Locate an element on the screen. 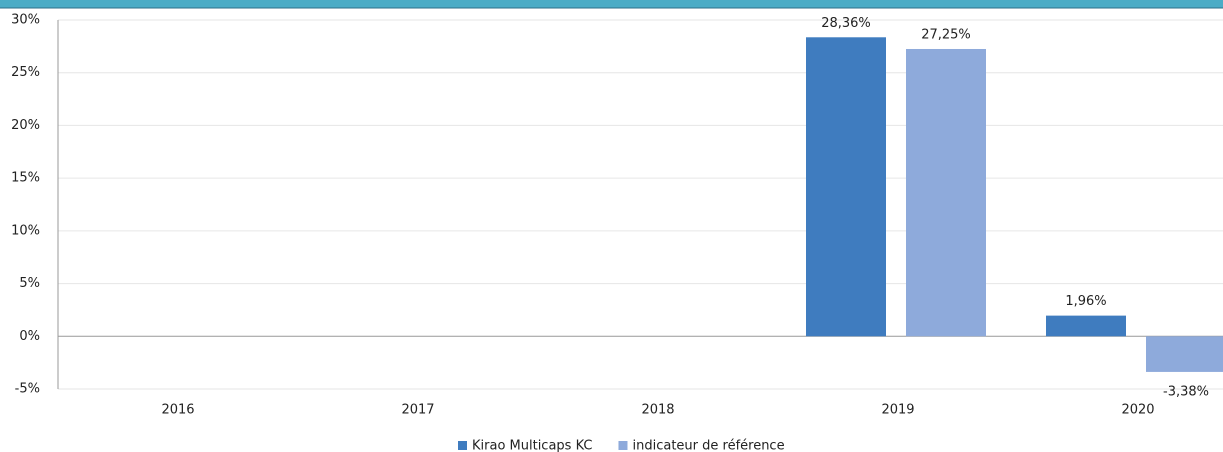  legend-label: Kirao Multicaps KC is located at coordinates (532, 445).